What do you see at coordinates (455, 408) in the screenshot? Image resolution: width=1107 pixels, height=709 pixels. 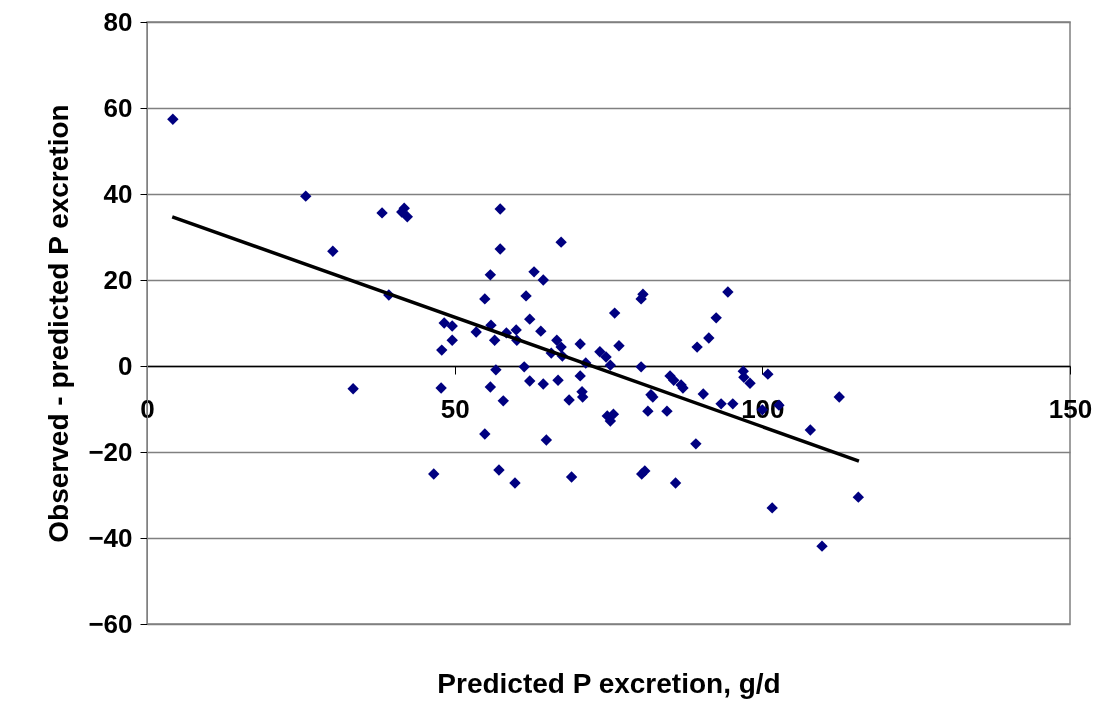 I see `x-tick-label: 50` at bounding box center [455, 408].